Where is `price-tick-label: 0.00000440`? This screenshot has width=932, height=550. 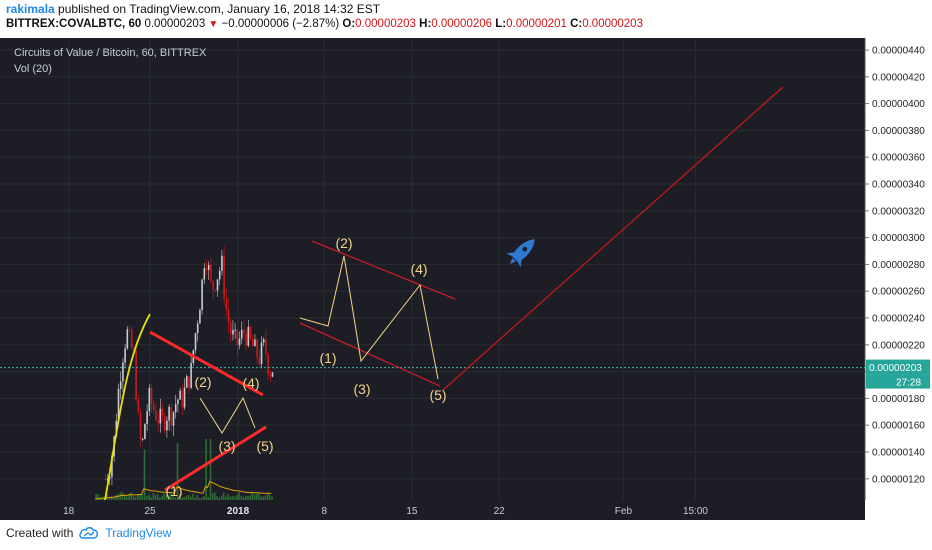
price-tick-label: 0.00000440 is located at coordinates (898, 51).